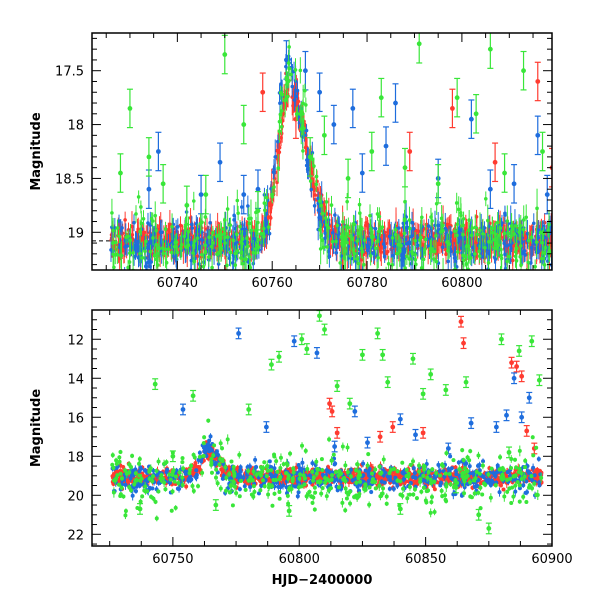 The height and width of the screenshot is (600, 600). I want to click on x-tick-label: 60740, so click(177, 283).